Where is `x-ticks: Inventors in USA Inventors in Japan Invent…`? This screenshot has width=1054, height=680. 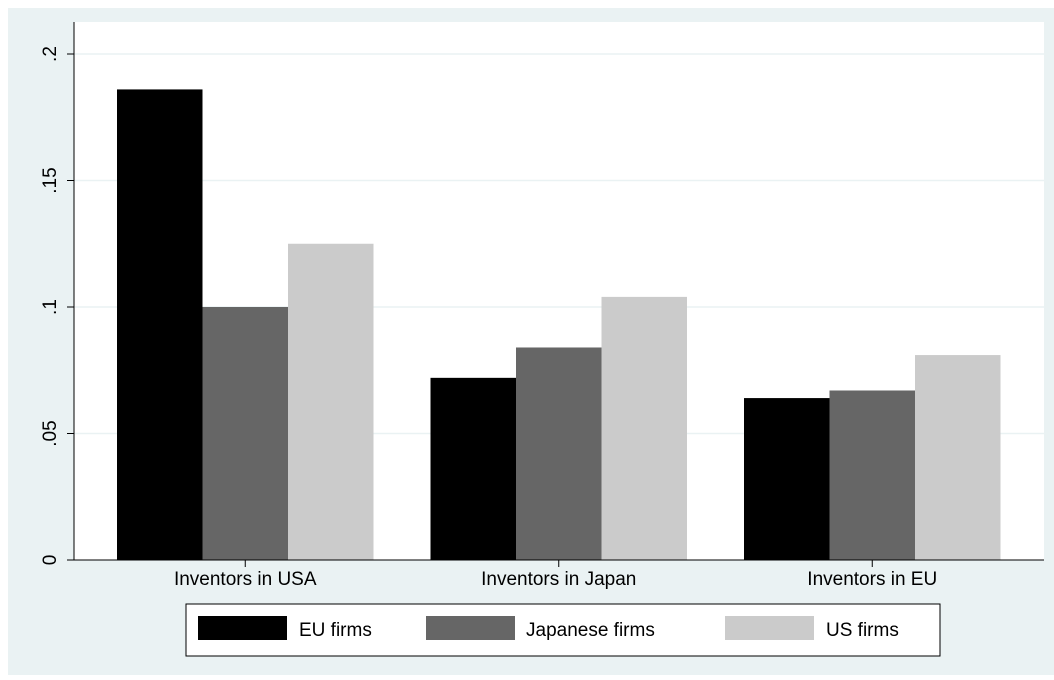
x-ticks: Inventors in USA Inventors in Japan Invent… is located at coordinates (555, 575).